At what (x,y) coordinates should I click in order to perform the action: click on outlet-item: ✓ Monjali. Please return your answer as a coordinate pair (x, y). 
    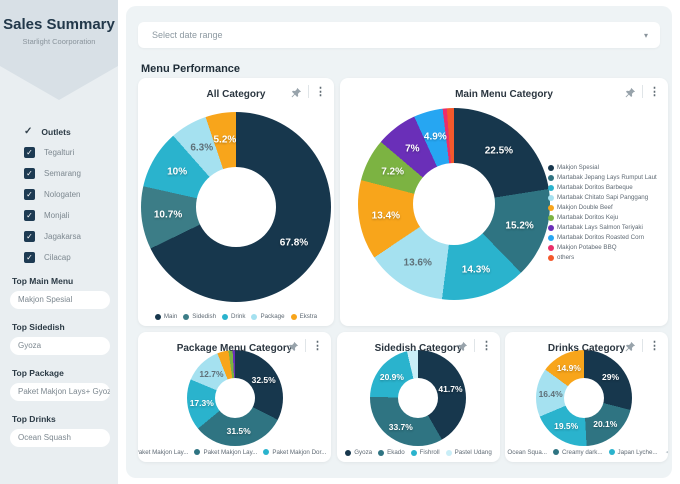
    Looking at the image, I should click on (71, 215).